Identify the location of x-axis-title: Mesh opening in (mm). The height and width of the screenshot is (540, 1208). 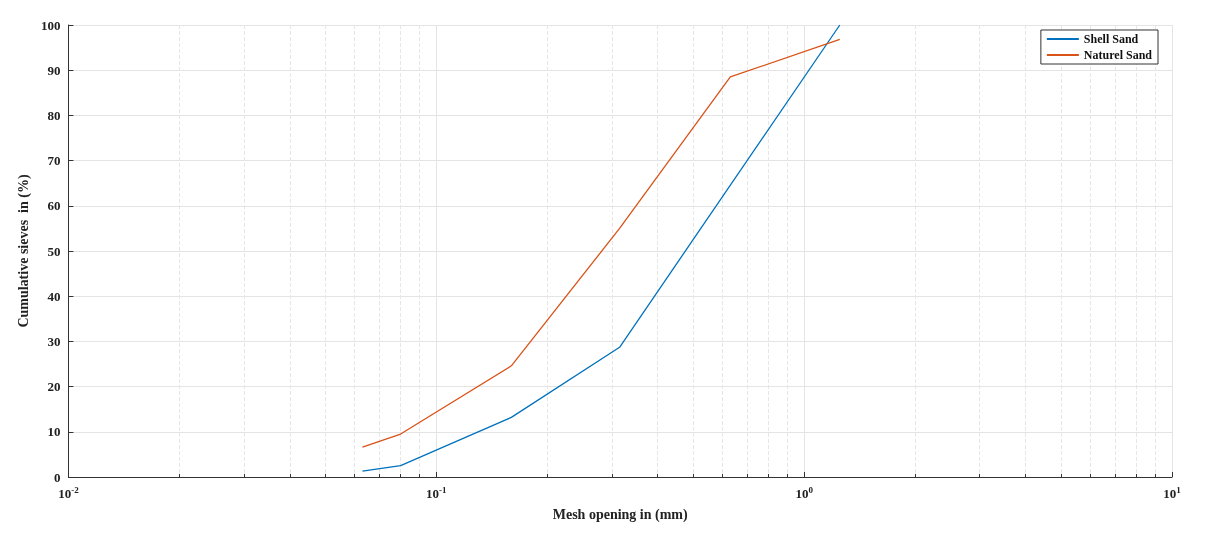
(620, 514).